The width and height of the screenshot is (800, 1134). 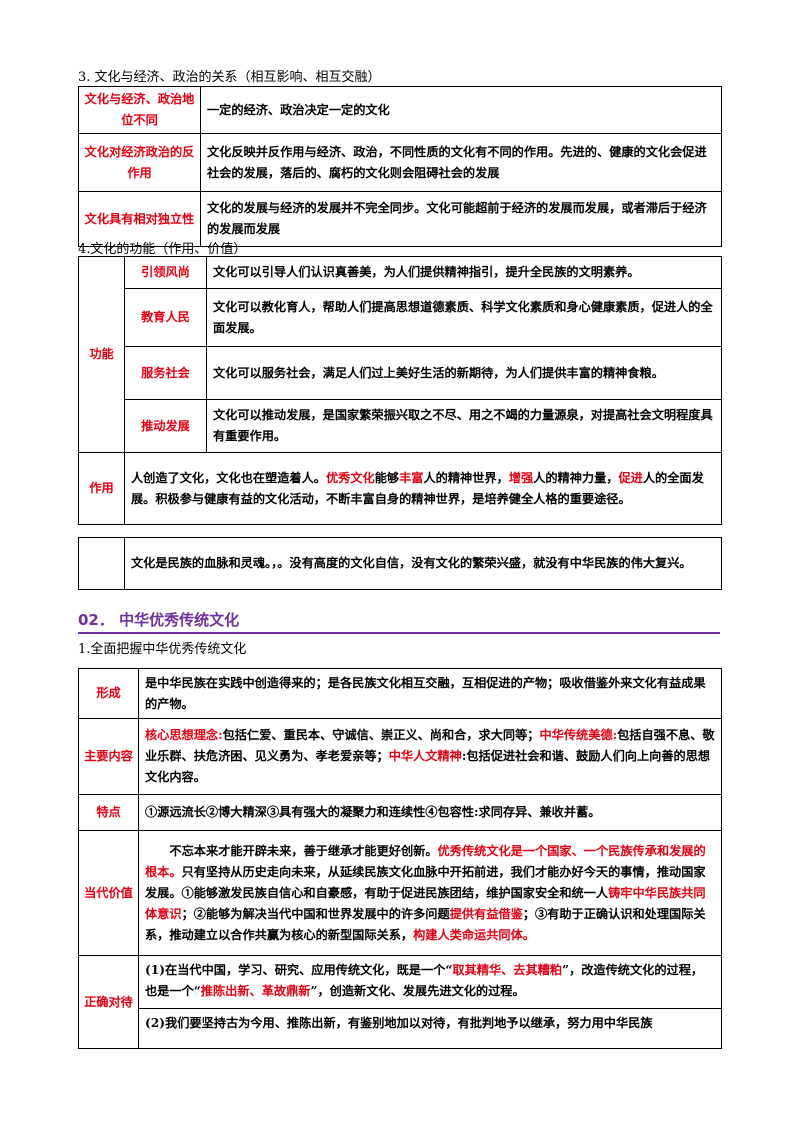 What do you see at coordinates (315, 913) in the screenshot?
I see `value-text-part: ；②能够为解决当代中国和世界发展中的许多问题` at bounding box center [315, 913].